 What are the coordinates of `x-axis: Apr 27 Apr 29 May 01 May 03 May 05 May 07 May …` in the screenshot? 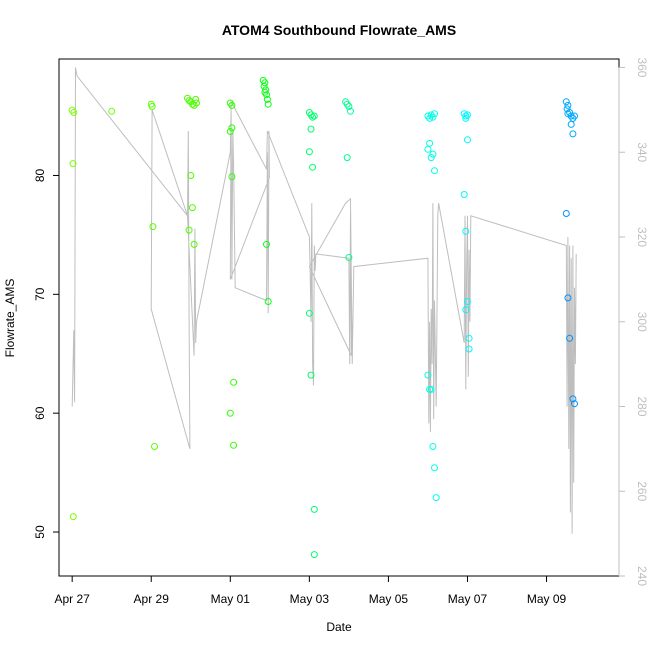 It's located at (310, 590).